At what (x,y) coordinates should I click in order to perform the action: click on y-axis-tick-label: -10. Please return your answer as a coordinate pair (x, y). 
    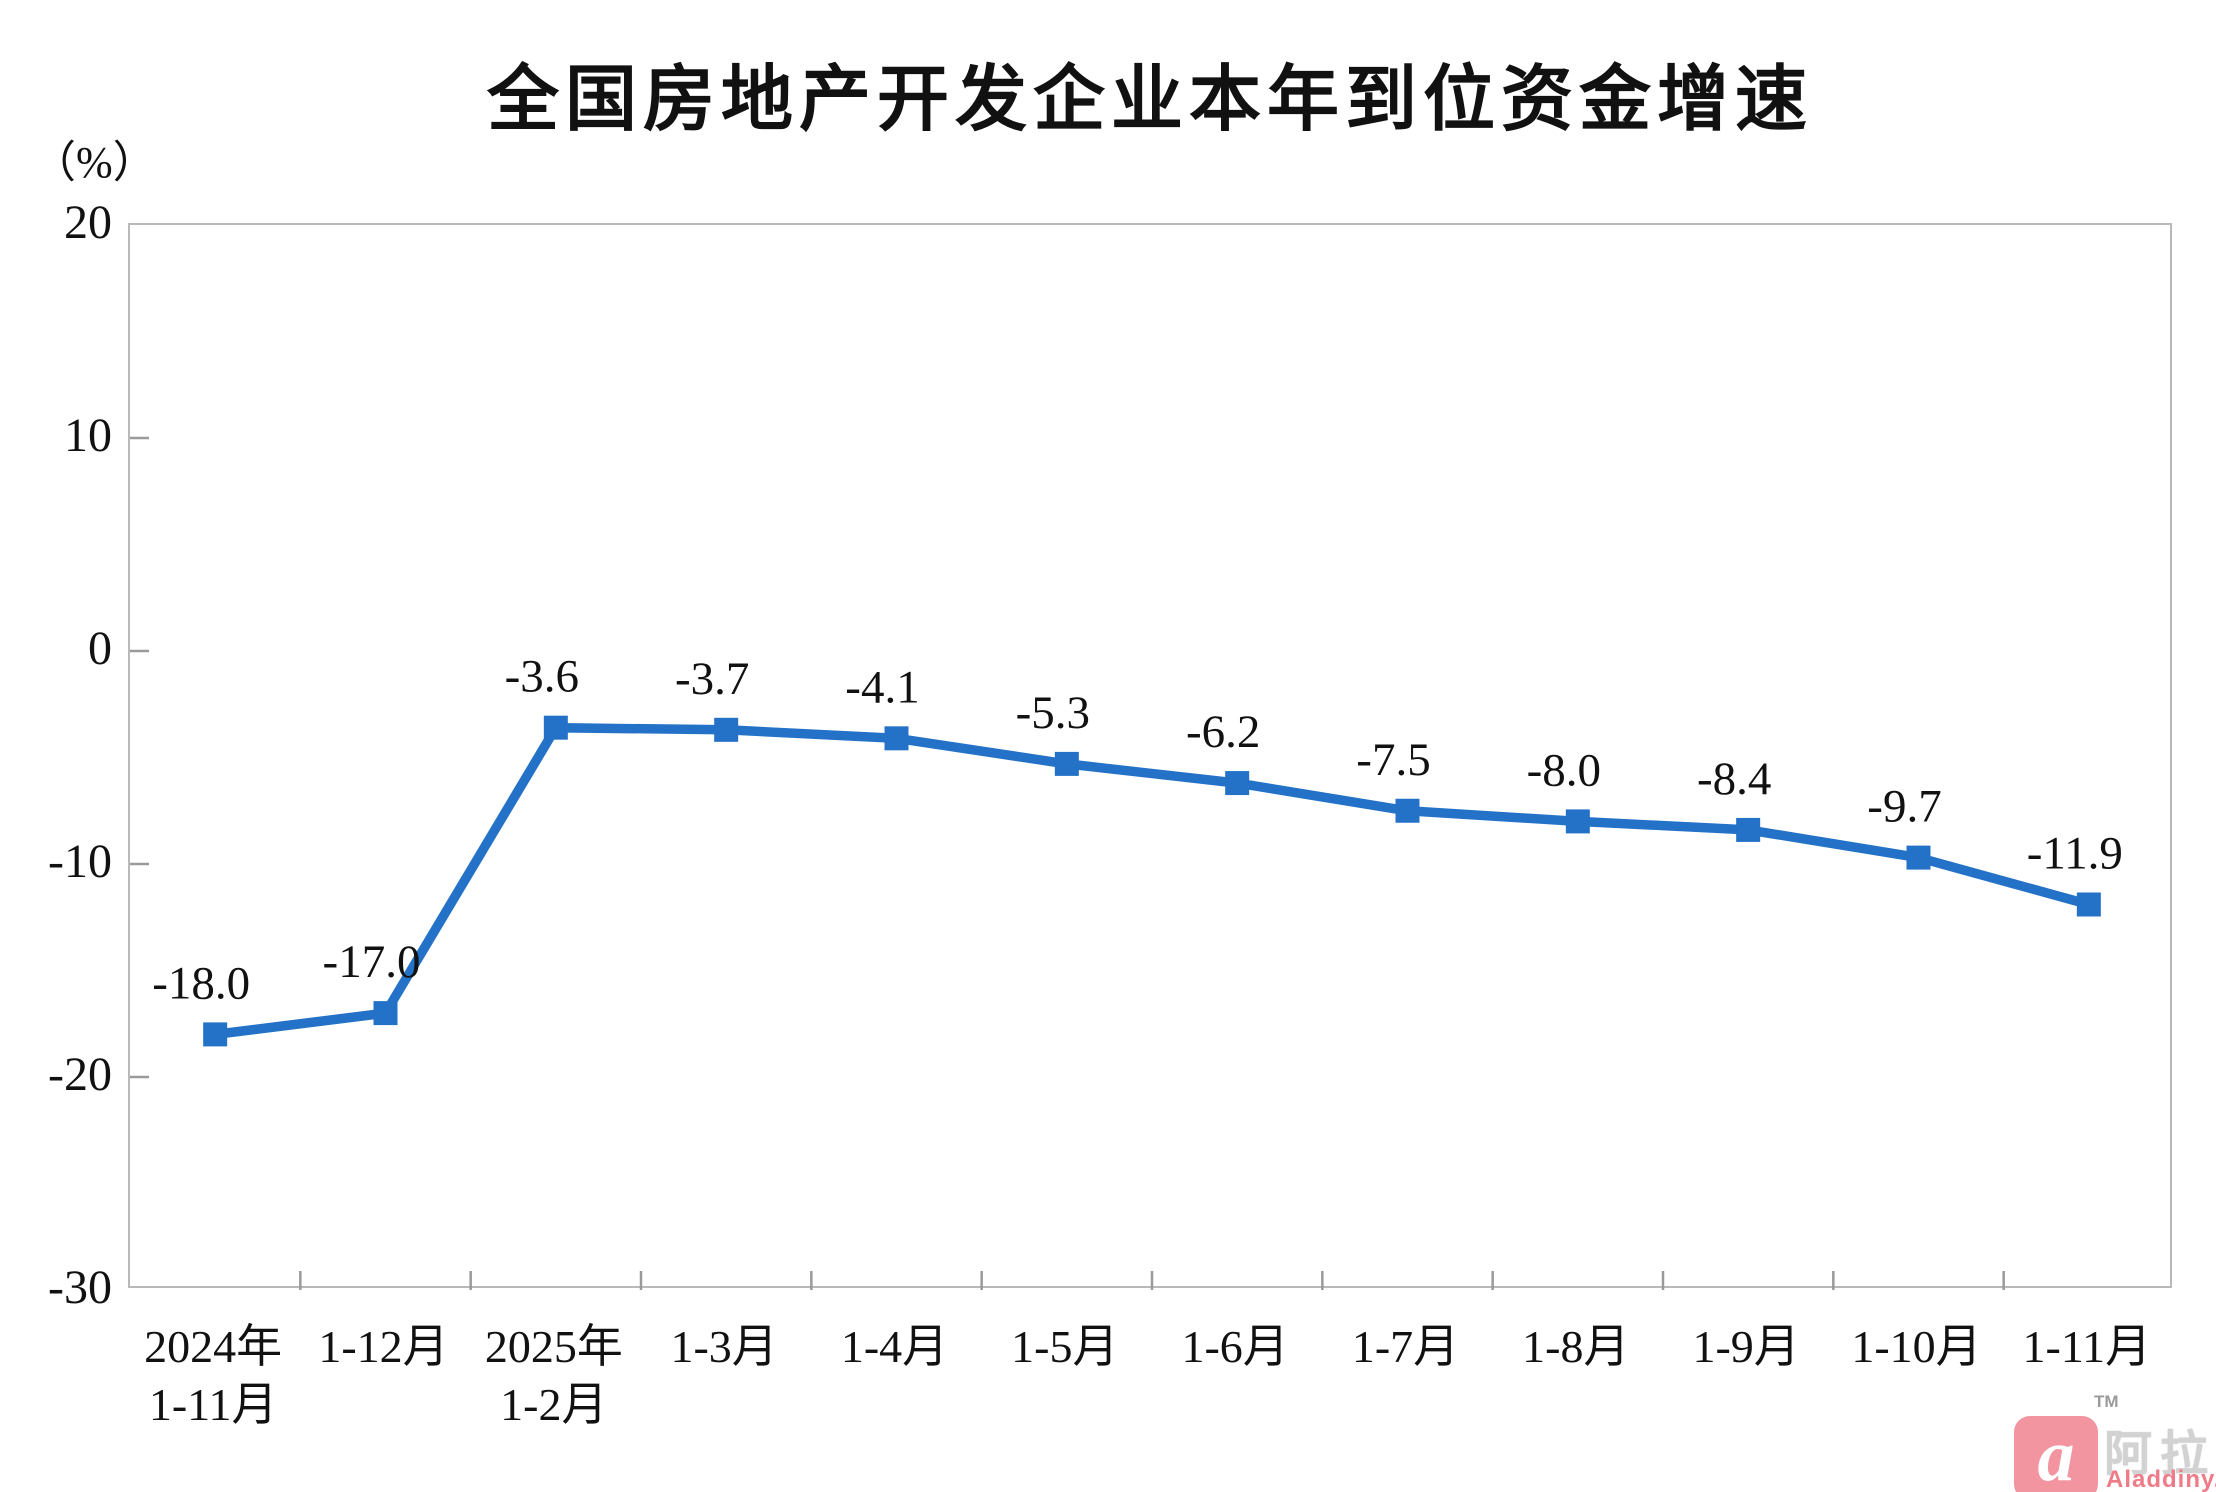
    Looking at the image, I should click on (80, 861).